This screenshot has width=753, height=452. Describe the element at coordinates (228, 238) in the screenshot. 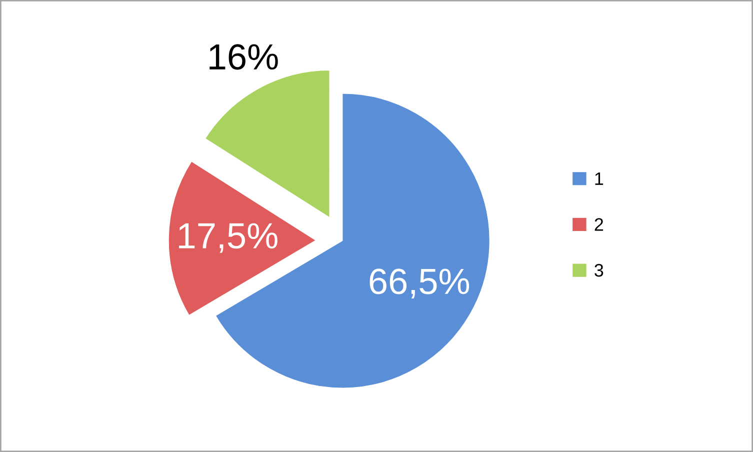

I see `data-label: 17,5%` at that location.